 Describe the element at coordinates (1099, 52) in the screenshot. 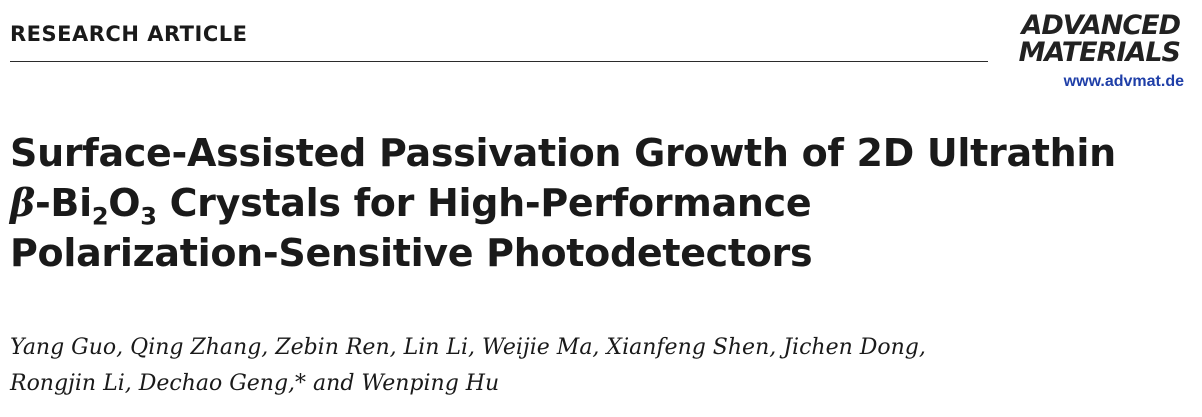

I see `journal-logo-line2: MATERIALS` at that location.